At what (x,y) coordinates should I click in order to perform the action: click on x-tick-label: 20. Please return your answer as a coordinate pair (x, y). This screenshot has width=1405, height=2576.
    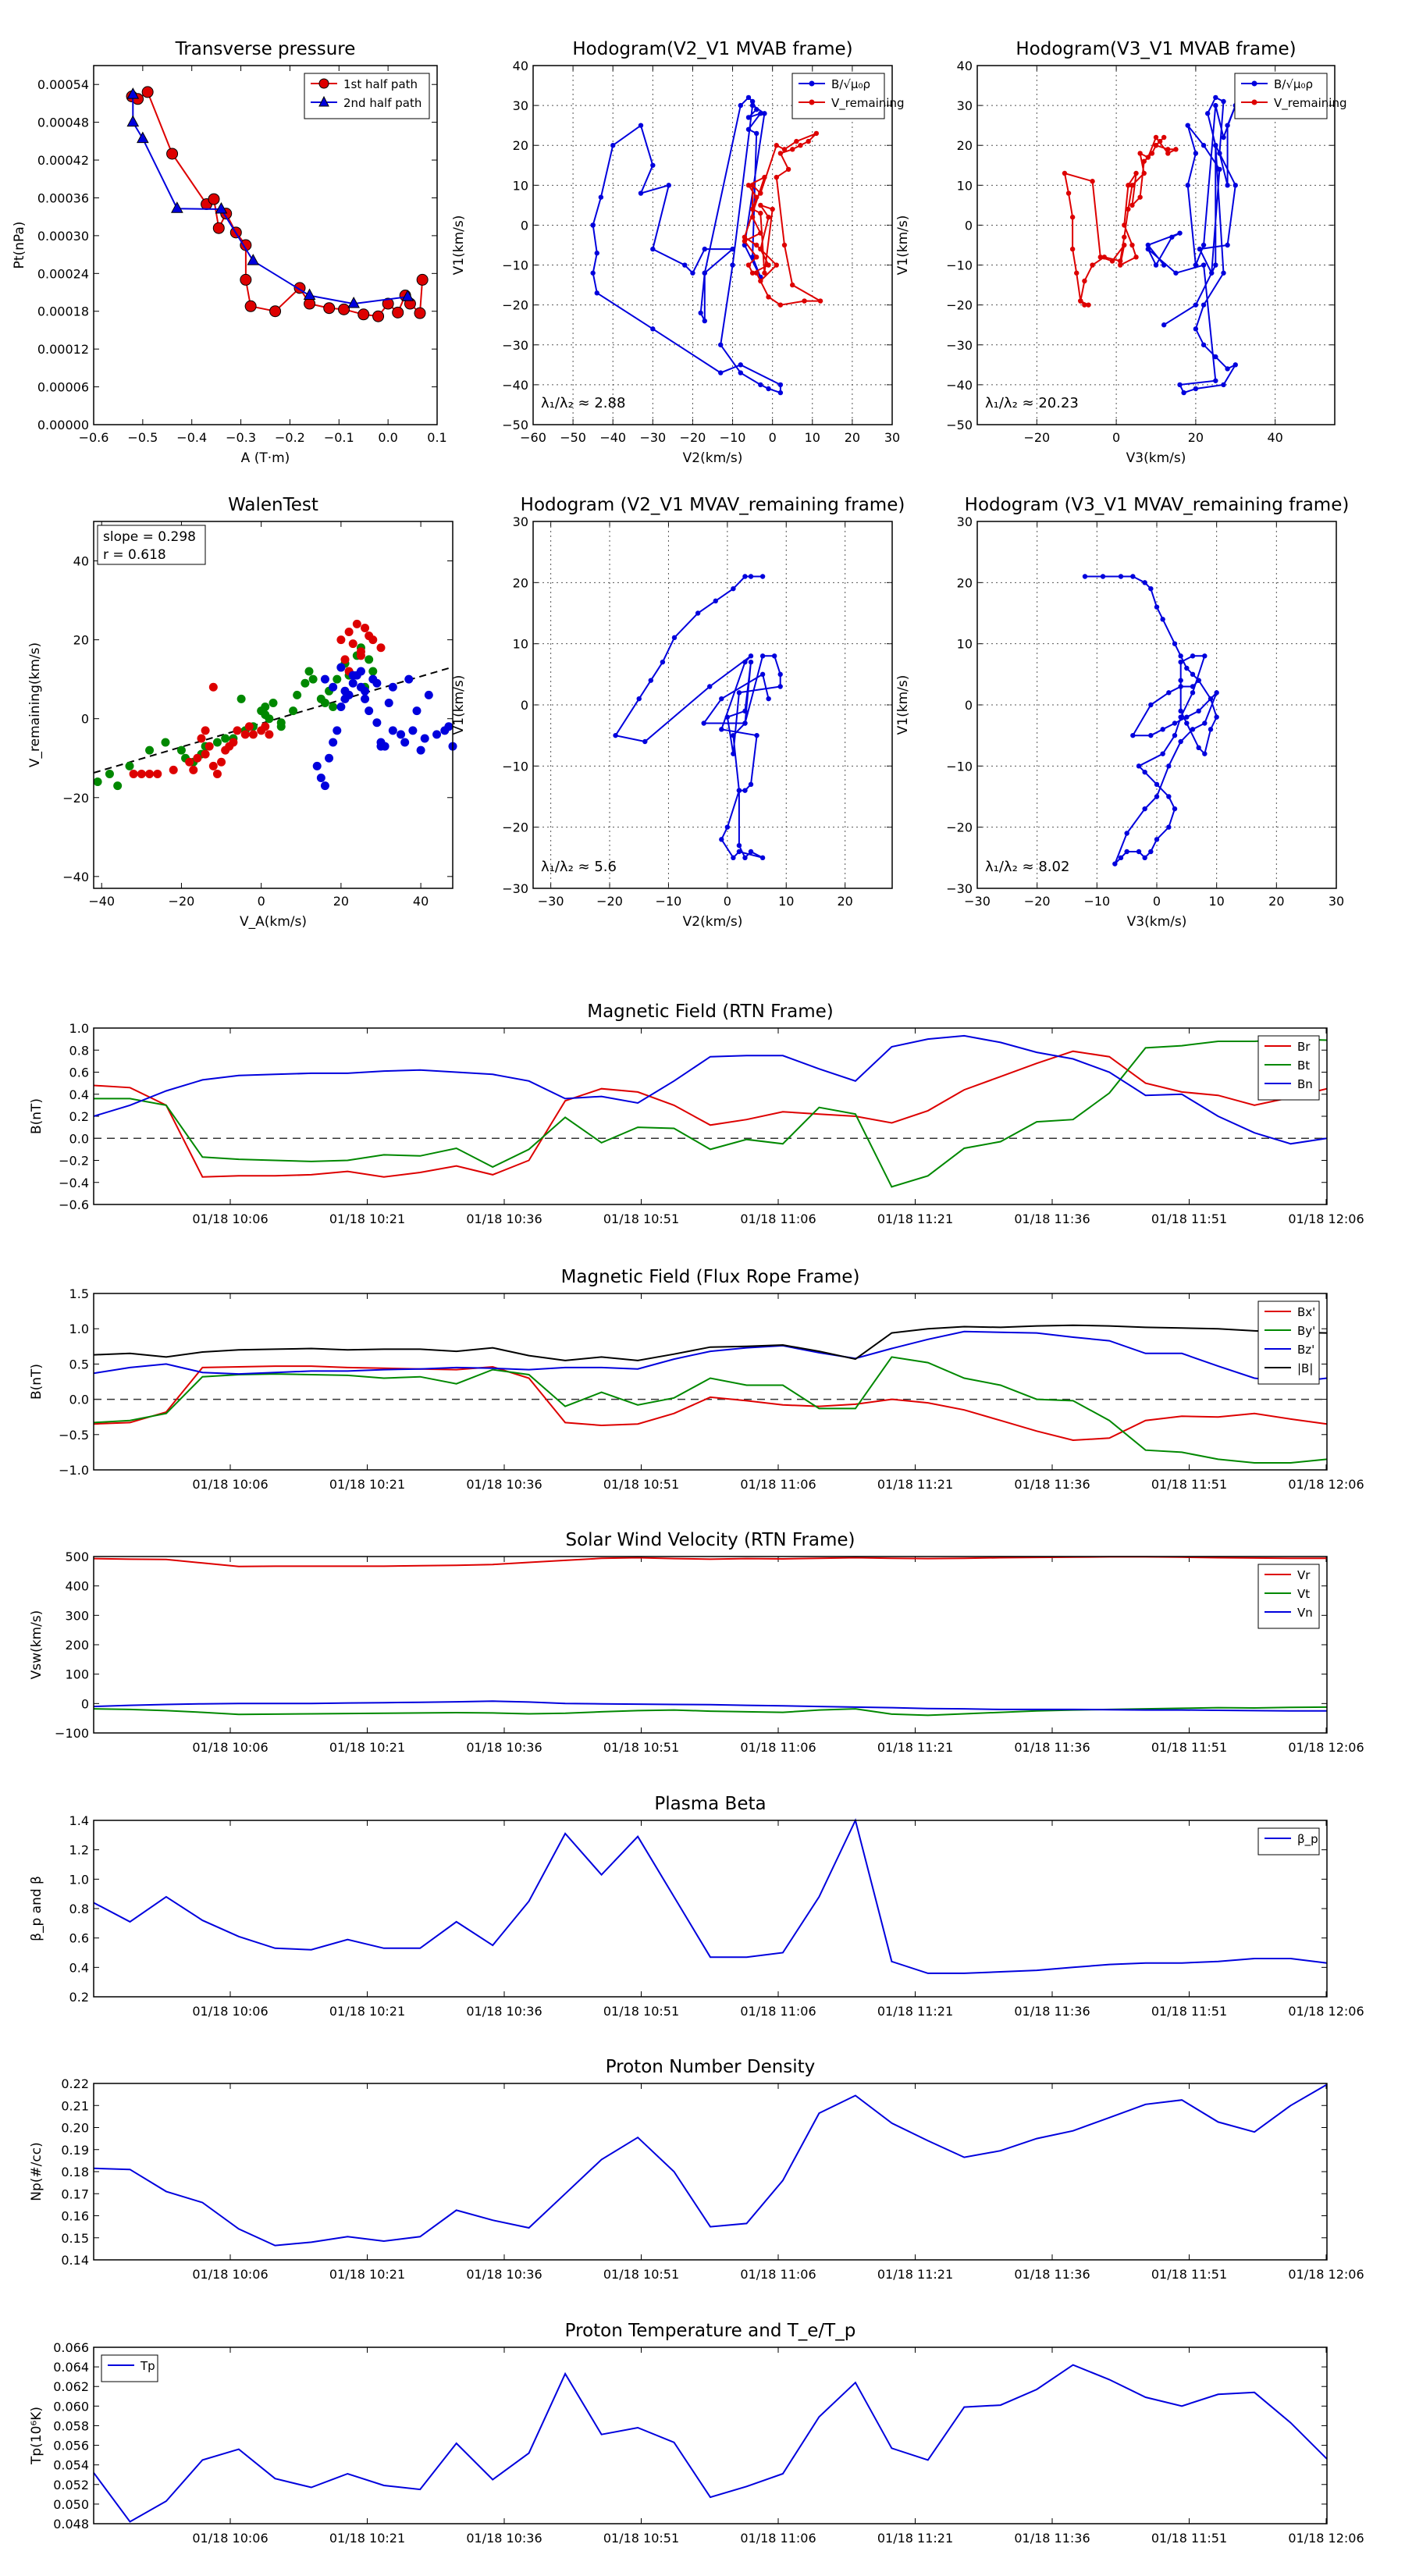
    Looking at the image, I should click on (341, 901).